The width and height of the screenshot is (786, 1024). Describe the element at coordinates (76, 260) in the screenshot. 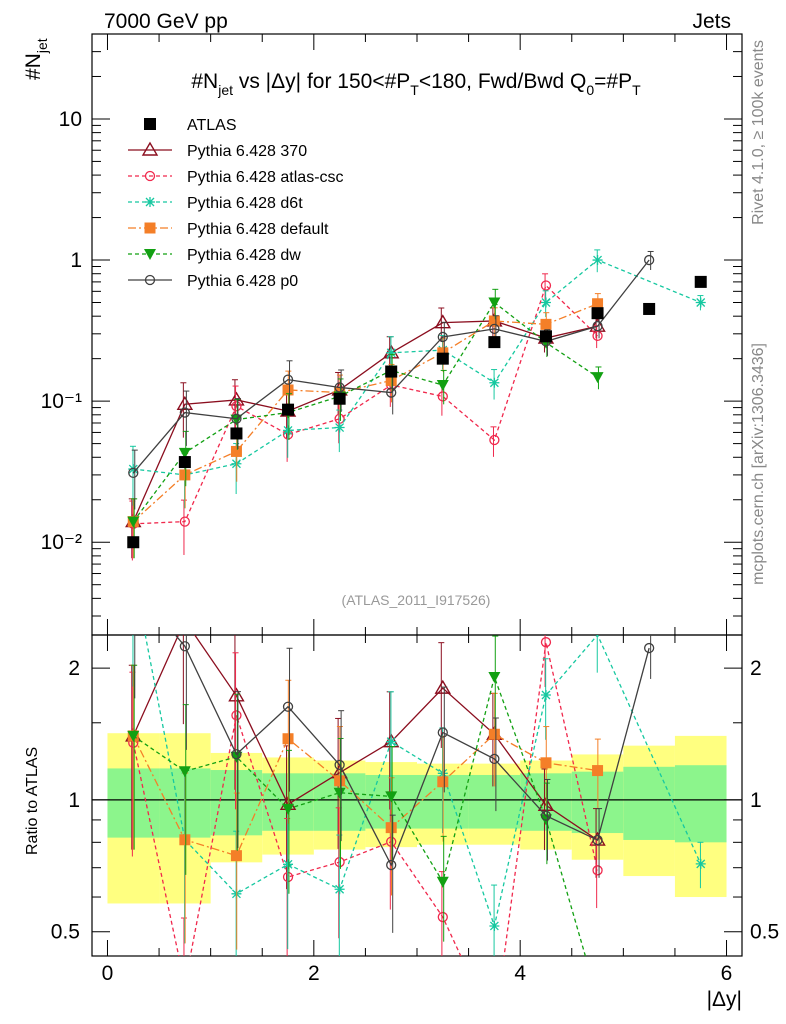

I see `y-tick-label: 1` at that location.